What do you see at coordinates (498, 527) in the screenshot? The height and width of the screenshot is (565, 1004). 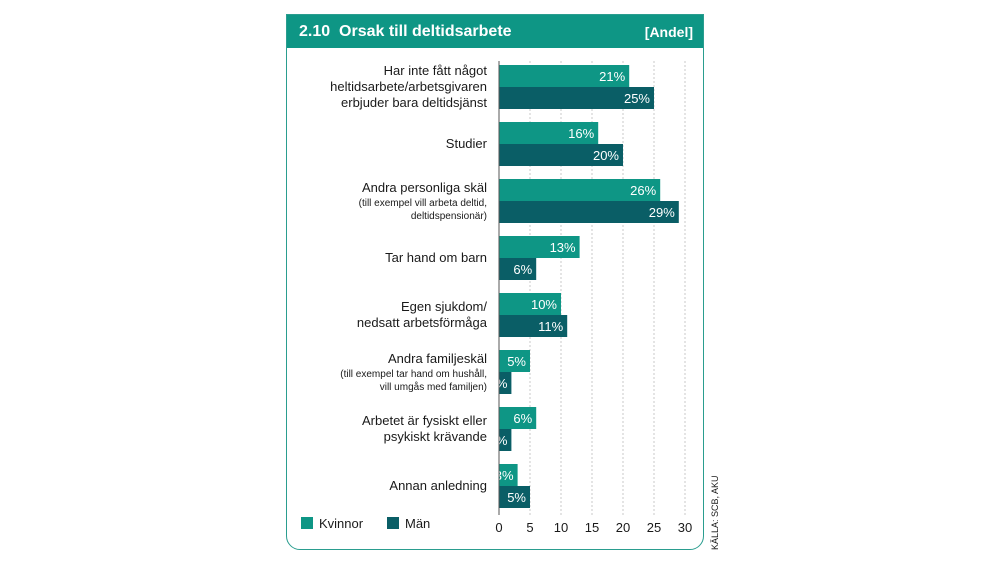 I see `x-tick-label: 0` at bounding box center [498, 527].